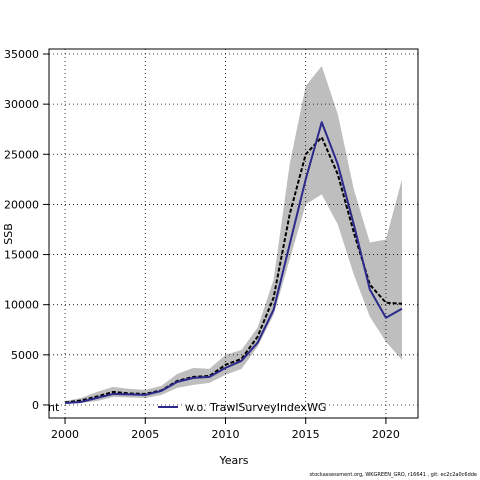 Image resolution: width=480 pixels, height=480 pixels. I want to click on y-axis: 0 5000 10000 15000 20000 25000 30000 35000, so click(26, 230).